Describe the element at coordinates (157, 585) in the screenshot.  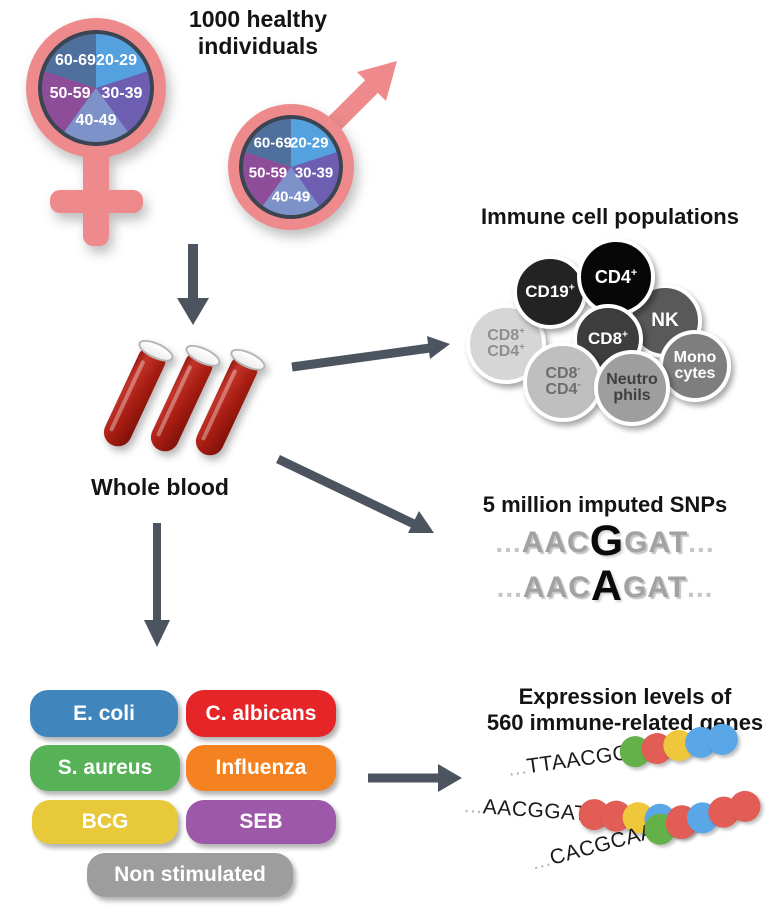
I see `arrow-blood-to-stimulations-icon` at that location.